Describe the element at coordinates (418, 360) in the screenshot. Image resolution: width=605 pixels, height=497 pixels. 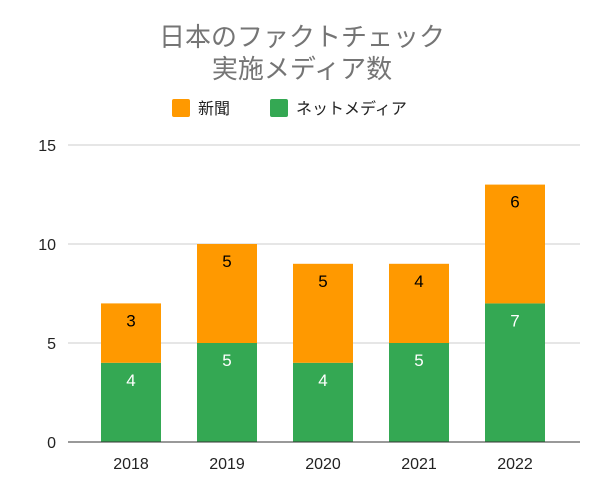
I see `data-label-net-media-2021: 5` at that location.